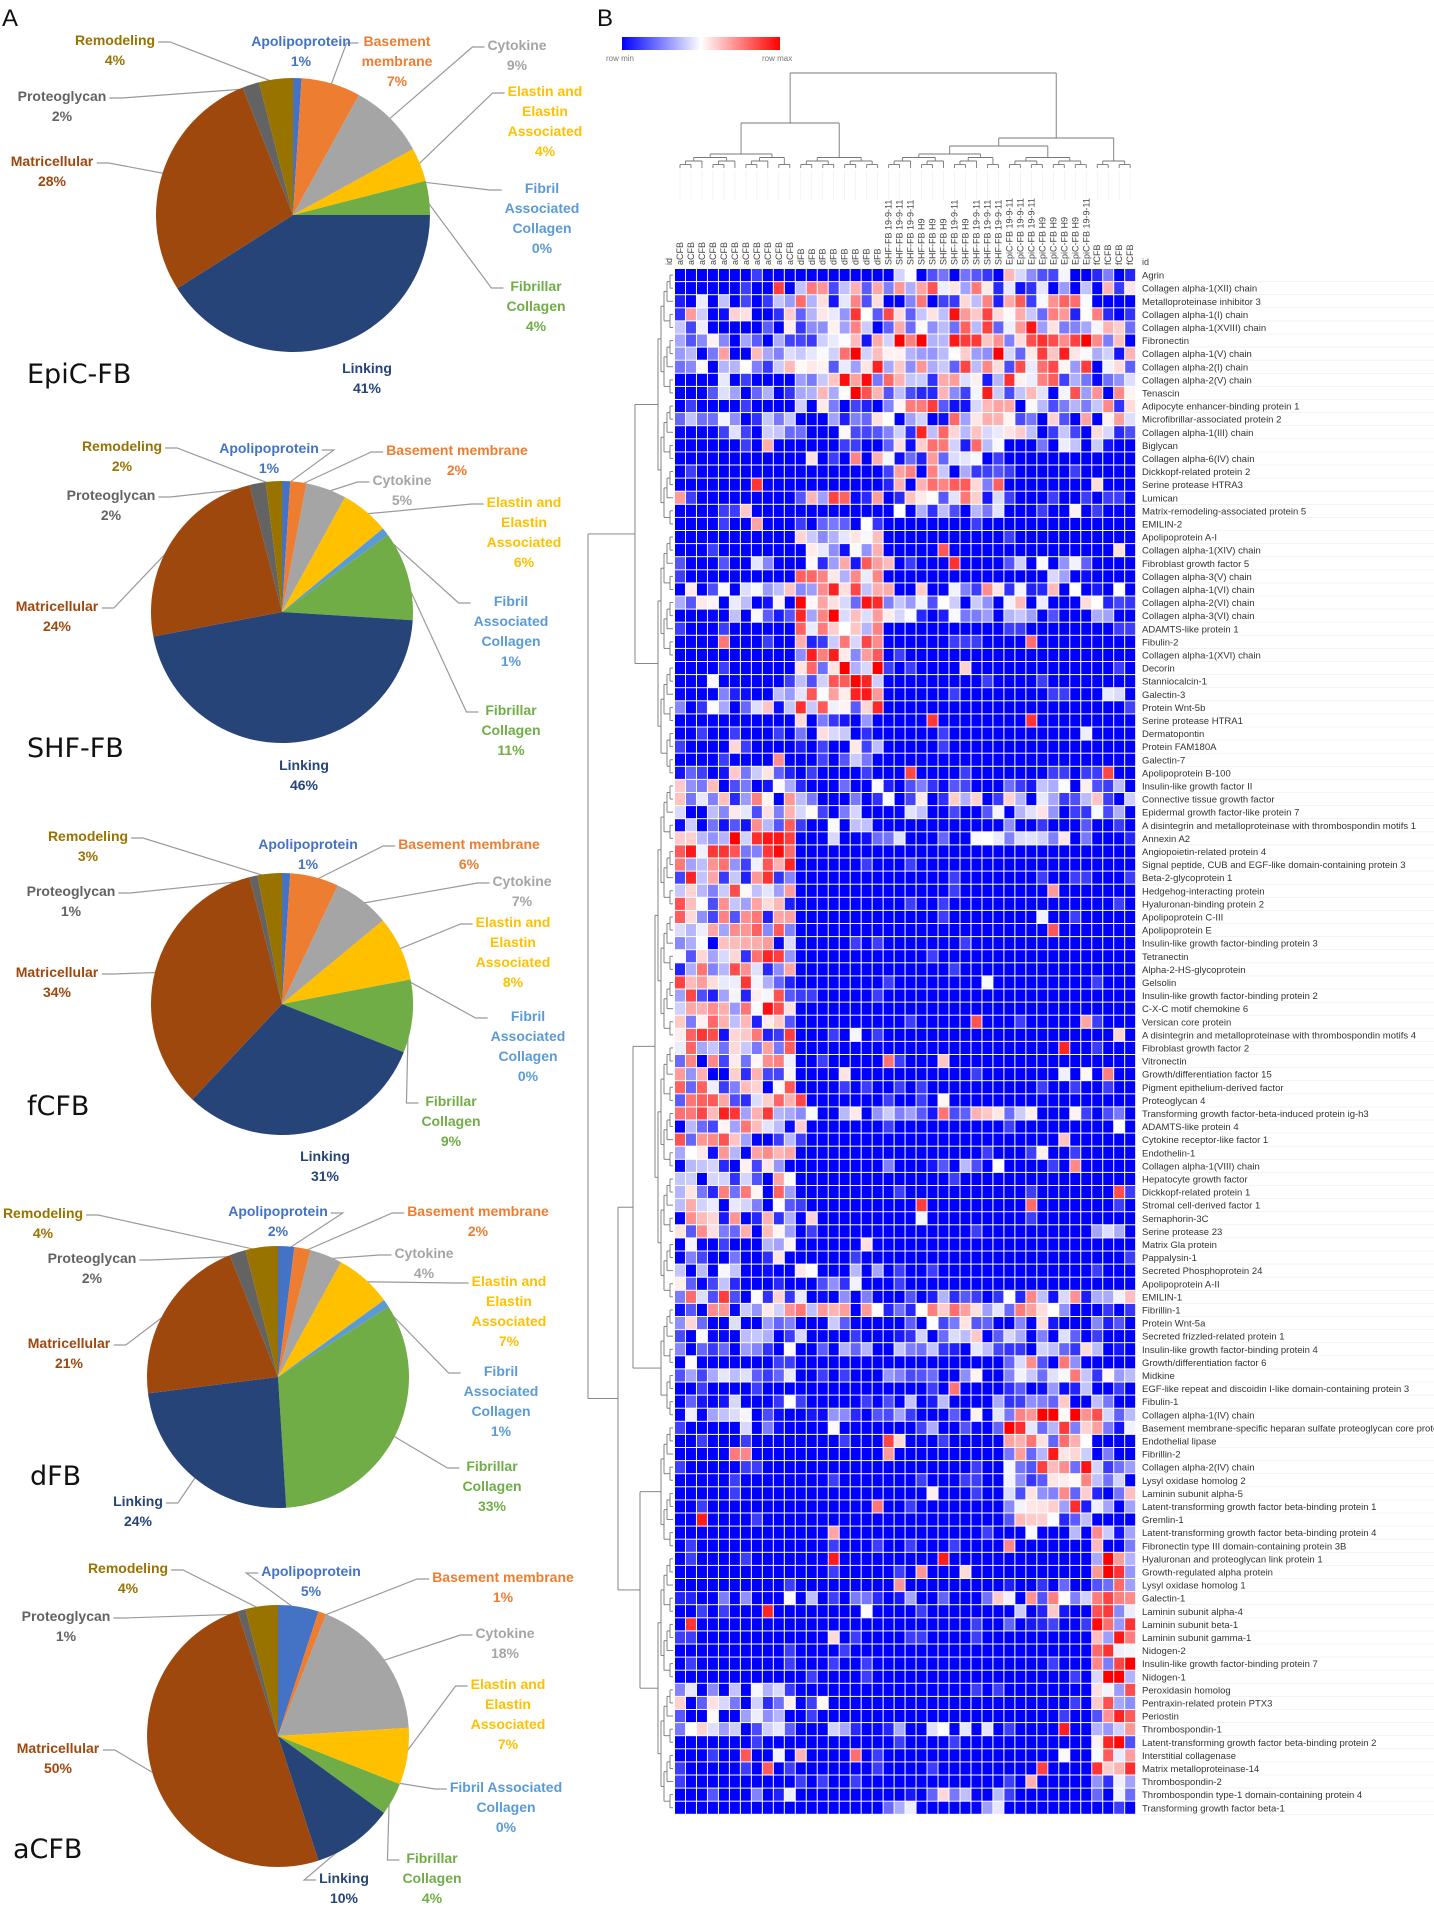 This screenshot has height=1920, width=1434. Describe the element at coordinates (527, 1056) in the screenshot. I see `pie-label-text: Collagen` at that location.